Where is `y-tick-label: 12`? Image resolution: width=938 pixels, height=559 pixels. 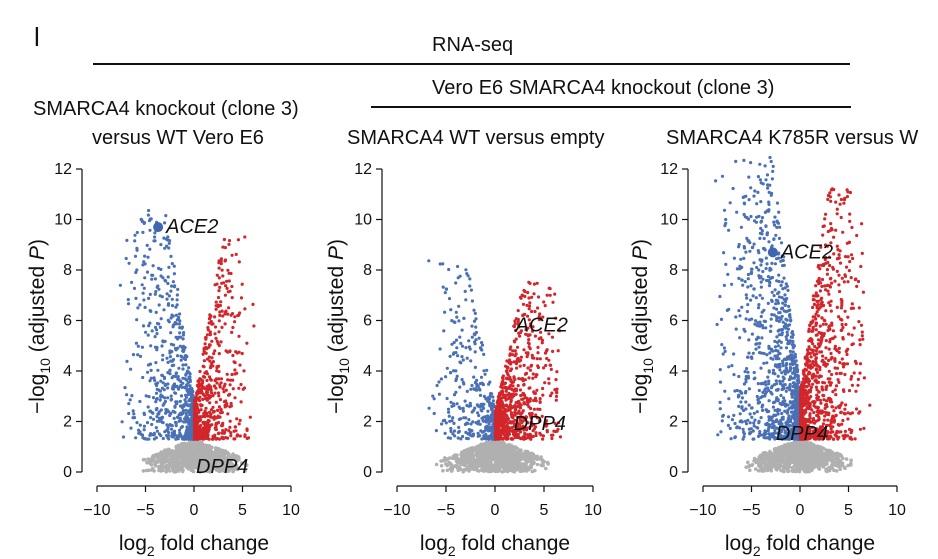
y-tick-label: 12 is located at coordinates (363, 169).